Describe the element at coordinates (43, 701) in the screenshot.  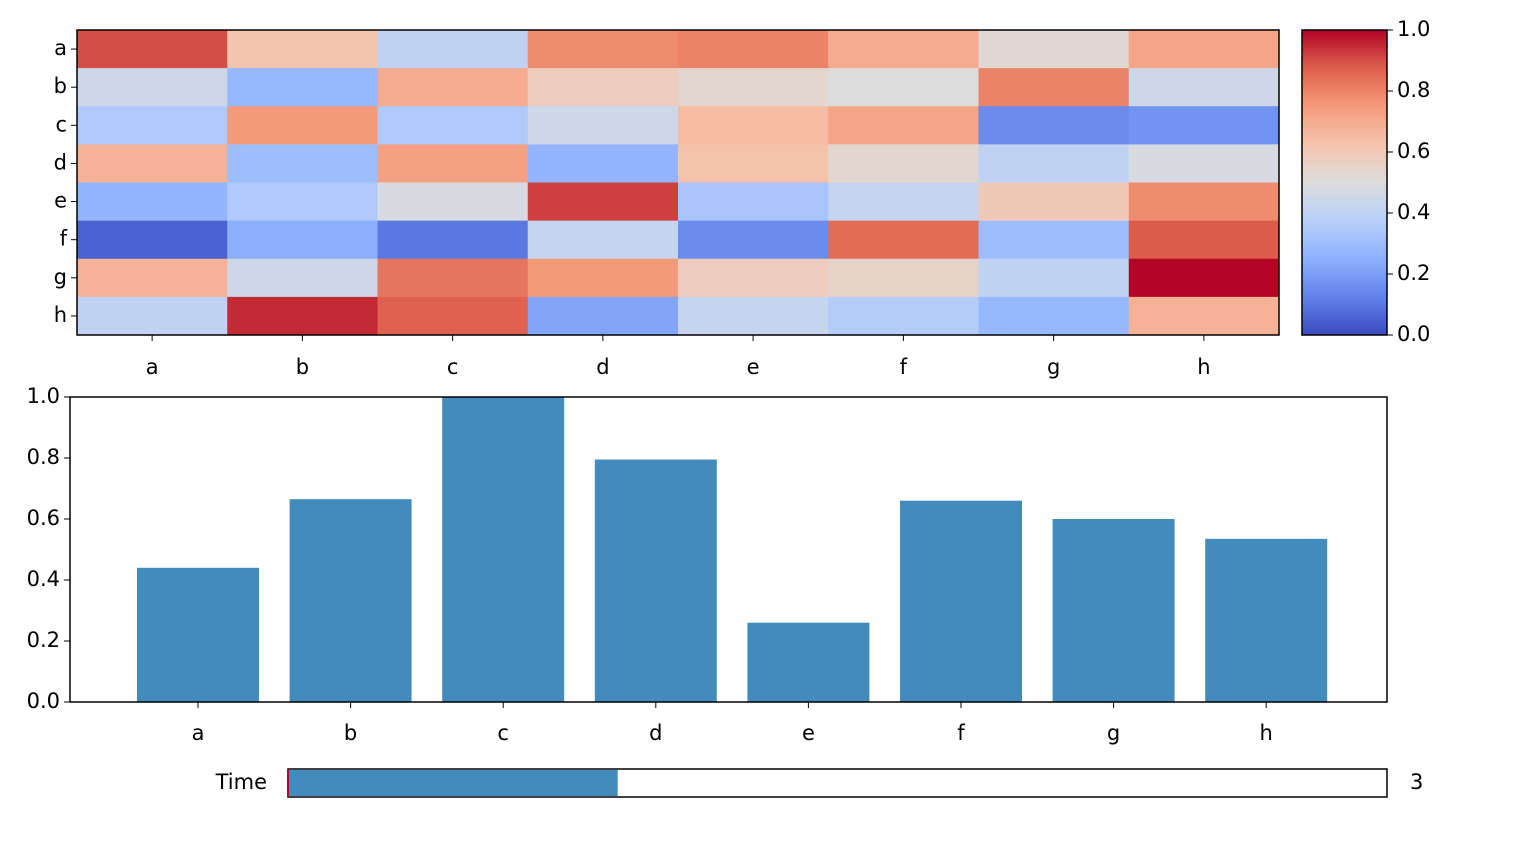
I see `y-tick-label: 0.0` at that location.